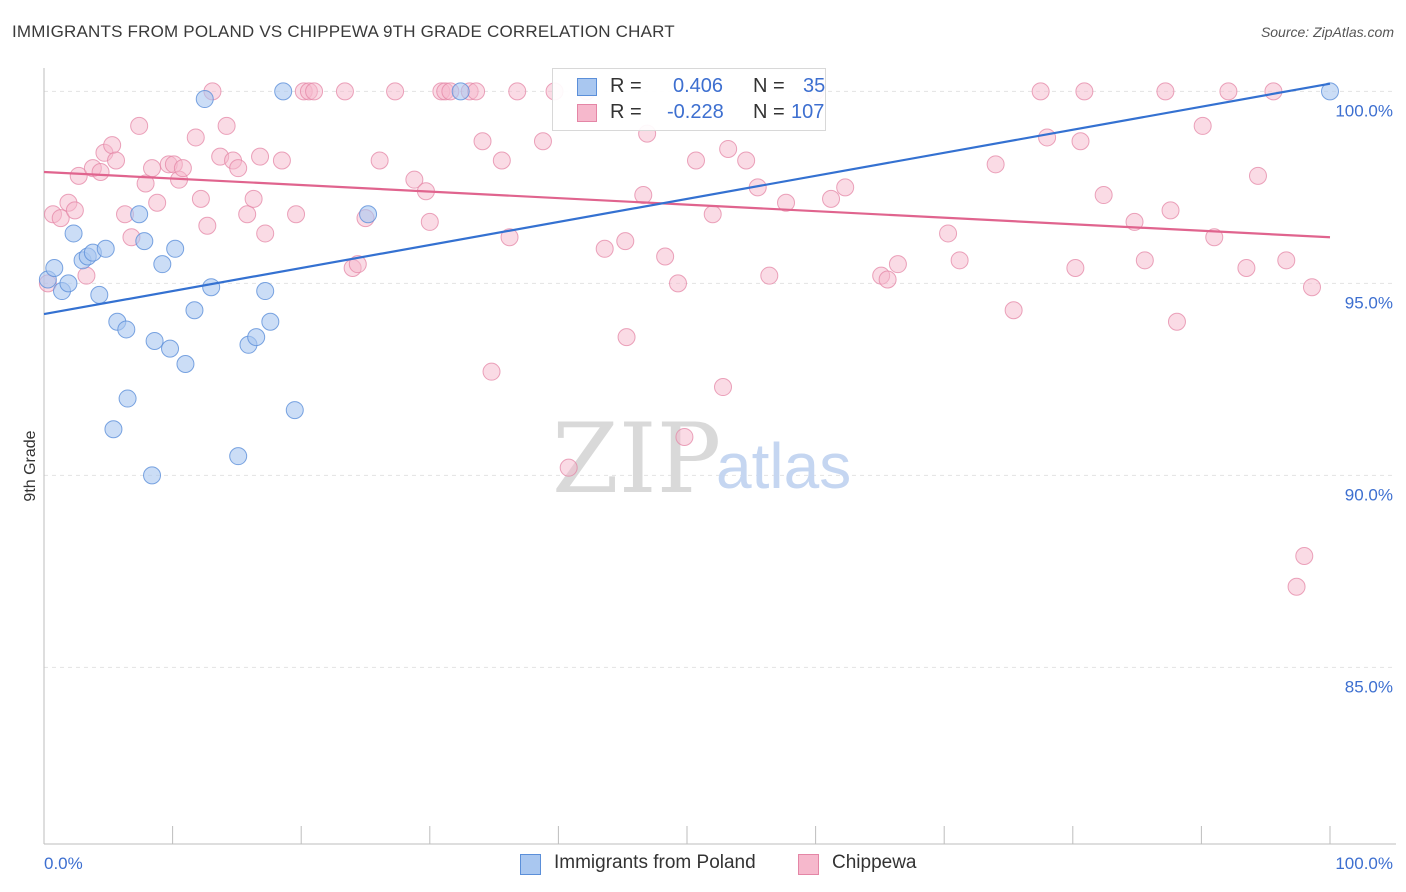 The height and width of the screenshot is (892, 1406). What do you see at coordinates (808, 864) in the screenshot?
I see `chippewa-legend-swatch` at bounding box center [808, 864].